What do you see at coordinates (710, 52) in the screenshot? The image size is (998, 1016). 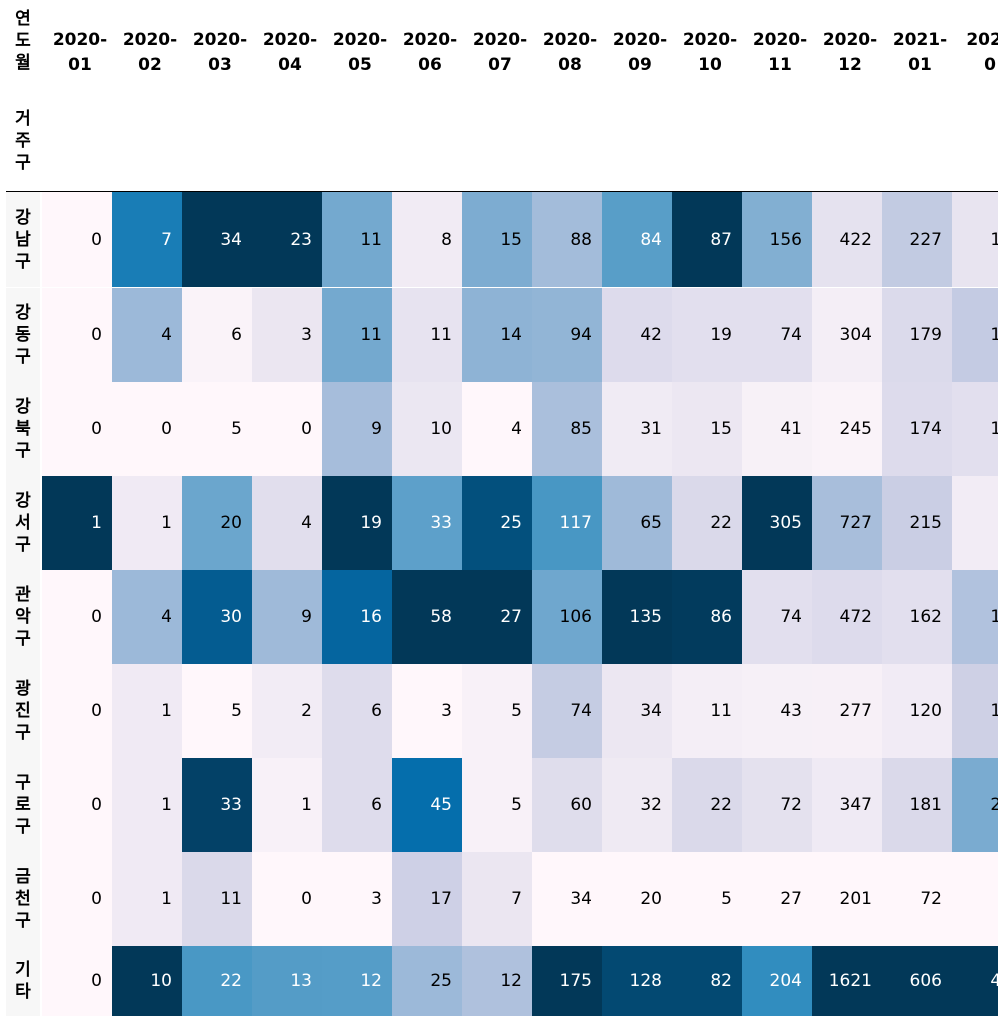 I see `column-header: 2020- 10` at bounding box center [710, 52].